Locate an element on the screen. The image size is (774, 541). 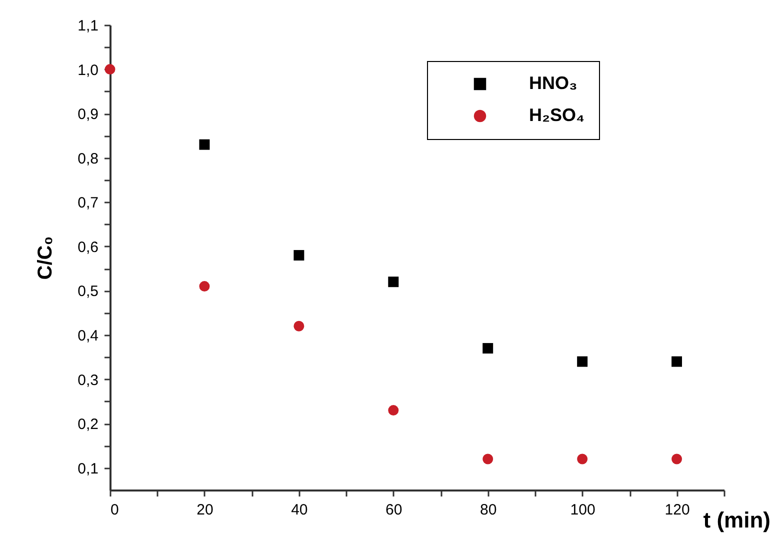
x-tick-label: 40 is located at coordinates (299, 510).